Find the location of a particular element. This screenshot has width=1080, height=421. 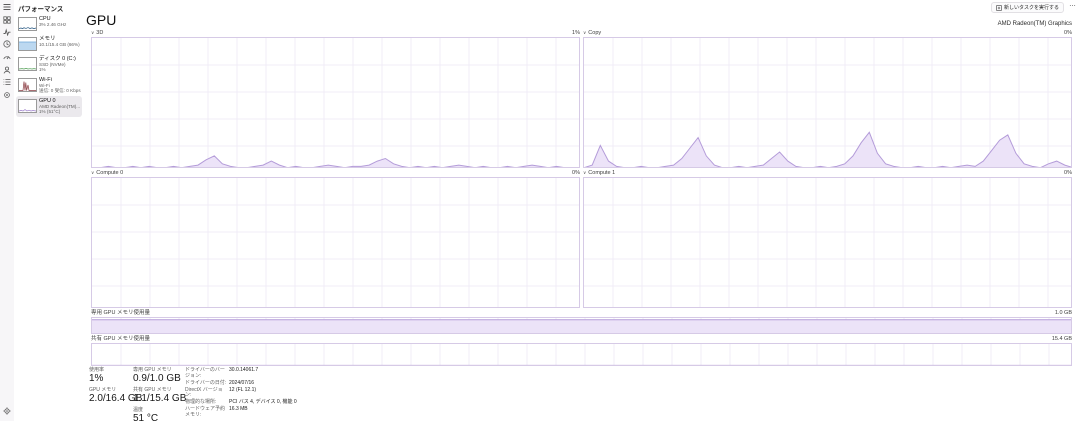

sidebar-item-gpu: GPU 0 AMD Radeon(TM)... 1% (51°C) is located at coordinates (49, 106).